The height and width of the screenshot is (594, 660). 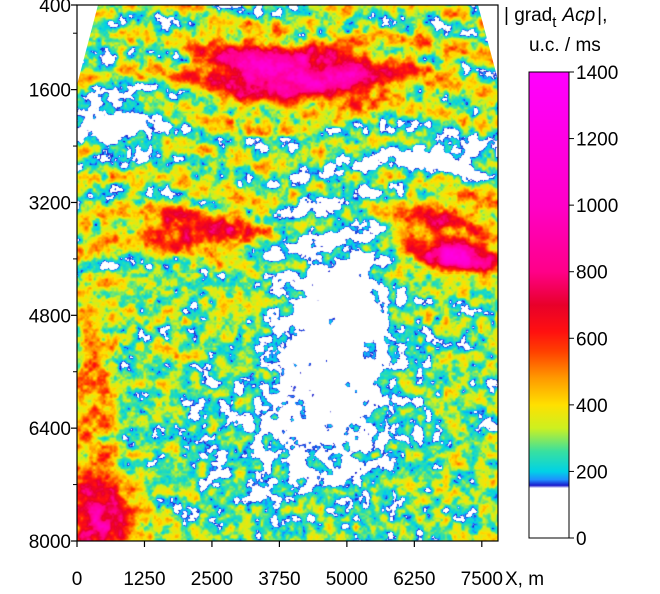 I want to click on x-tick-label: 5000, so click(x=347, y=579).